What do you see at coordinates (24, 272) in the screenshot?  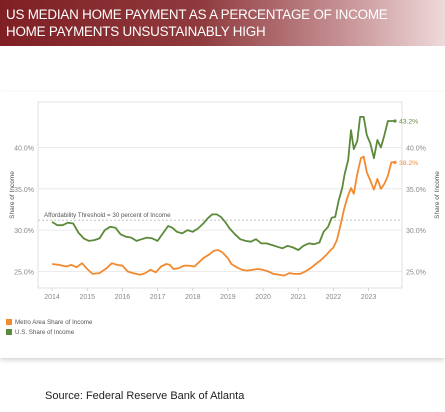 I see `y-tick-label-left: 25.0%` at bounding box center [24, 272].